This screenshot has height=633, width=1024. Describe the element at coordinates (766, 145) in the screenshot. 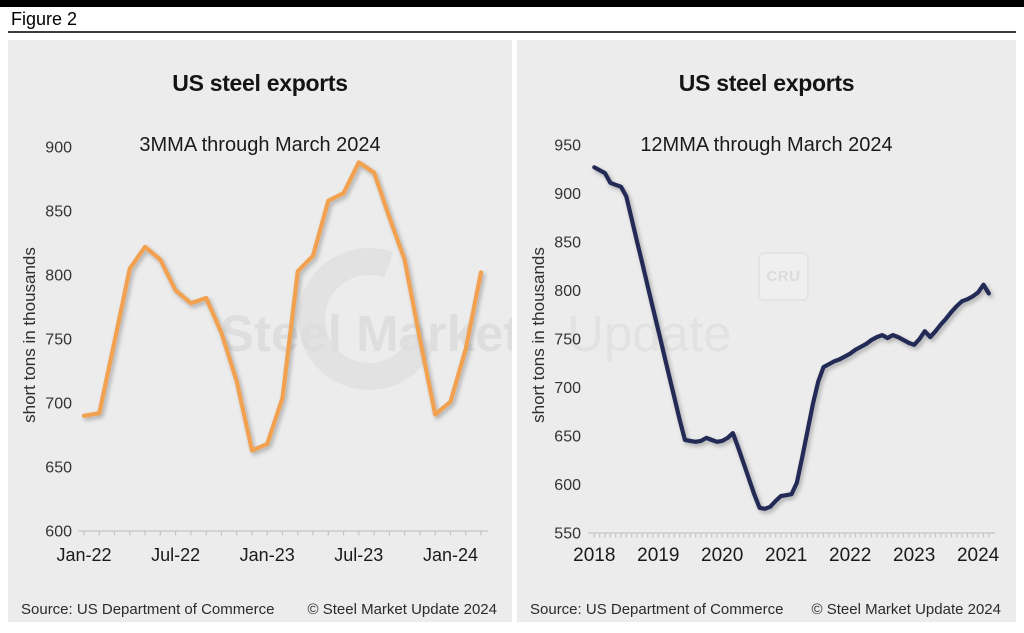

I see `chart-subtitle: 12MMA through March 2024` at that location.